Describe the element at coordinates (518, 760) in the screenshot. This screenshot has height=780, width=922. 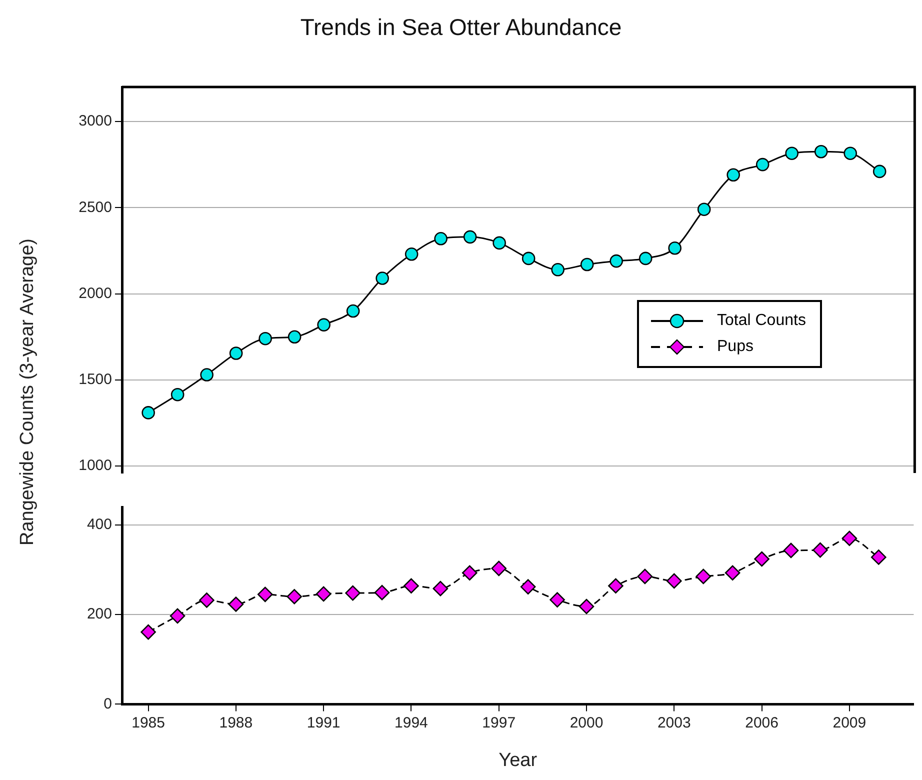
I see `x-axis-title: Year` at that location.